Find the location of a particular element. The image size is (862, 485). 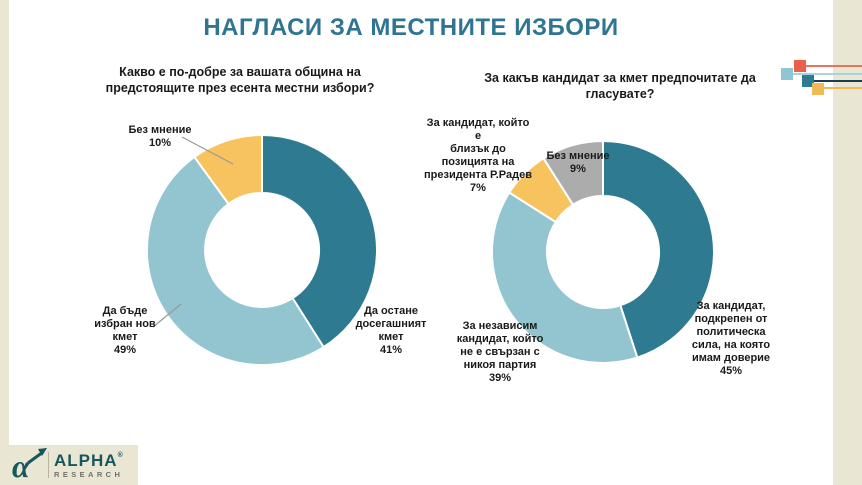

logo-divider is located at coordinates (48, 465).